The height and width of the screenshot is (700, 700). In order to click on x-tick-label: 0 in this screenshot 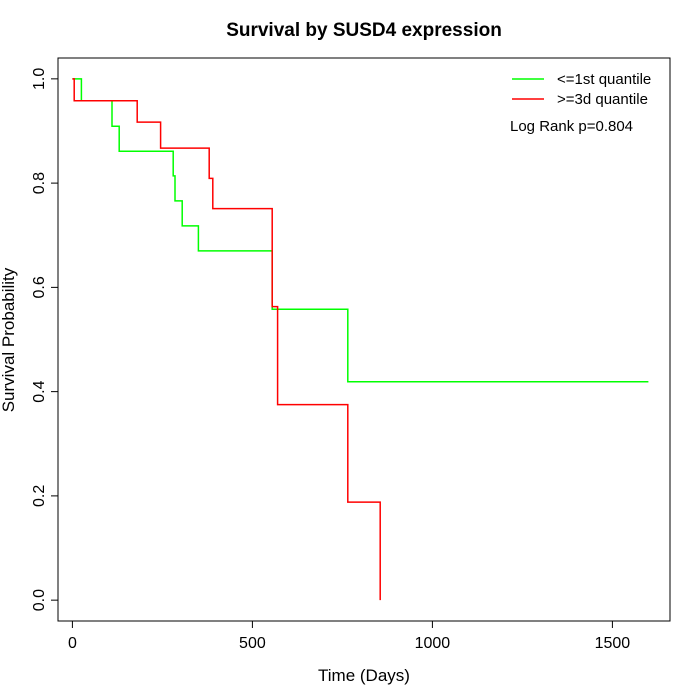, I will do `click(72, 643)`.